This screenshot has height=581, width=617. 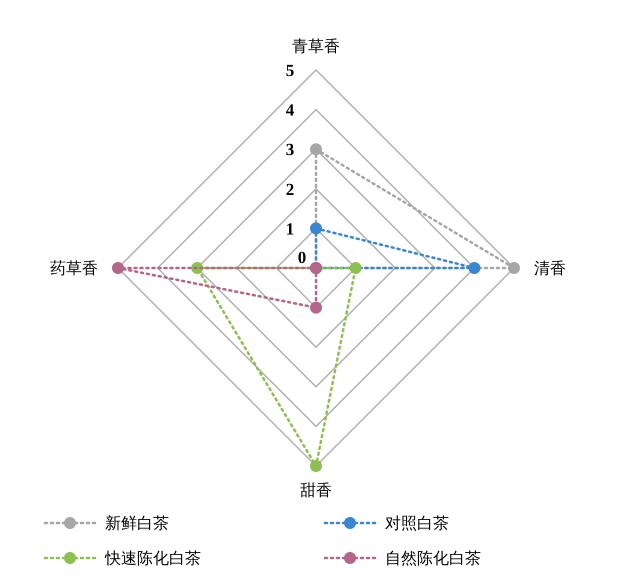 I want to click on legend-label: 新鲜白茶, so click(x=137, y=523).